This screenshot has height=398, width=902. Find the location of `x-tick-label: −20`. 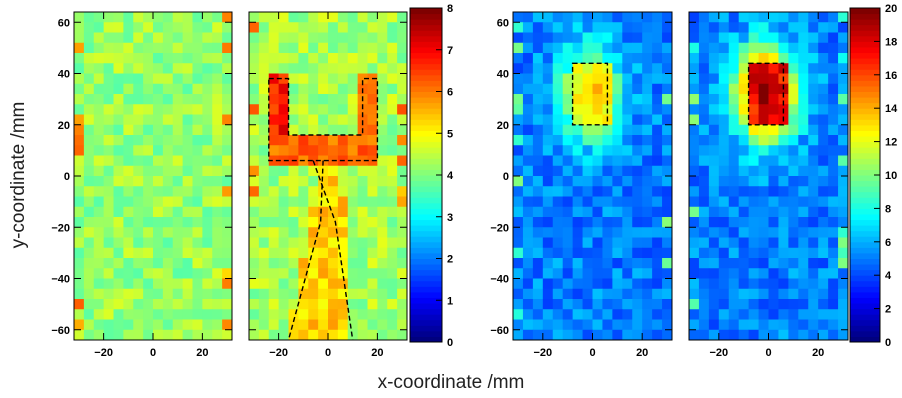

x-tick-label: −20 is located at coordinates (278, 353).